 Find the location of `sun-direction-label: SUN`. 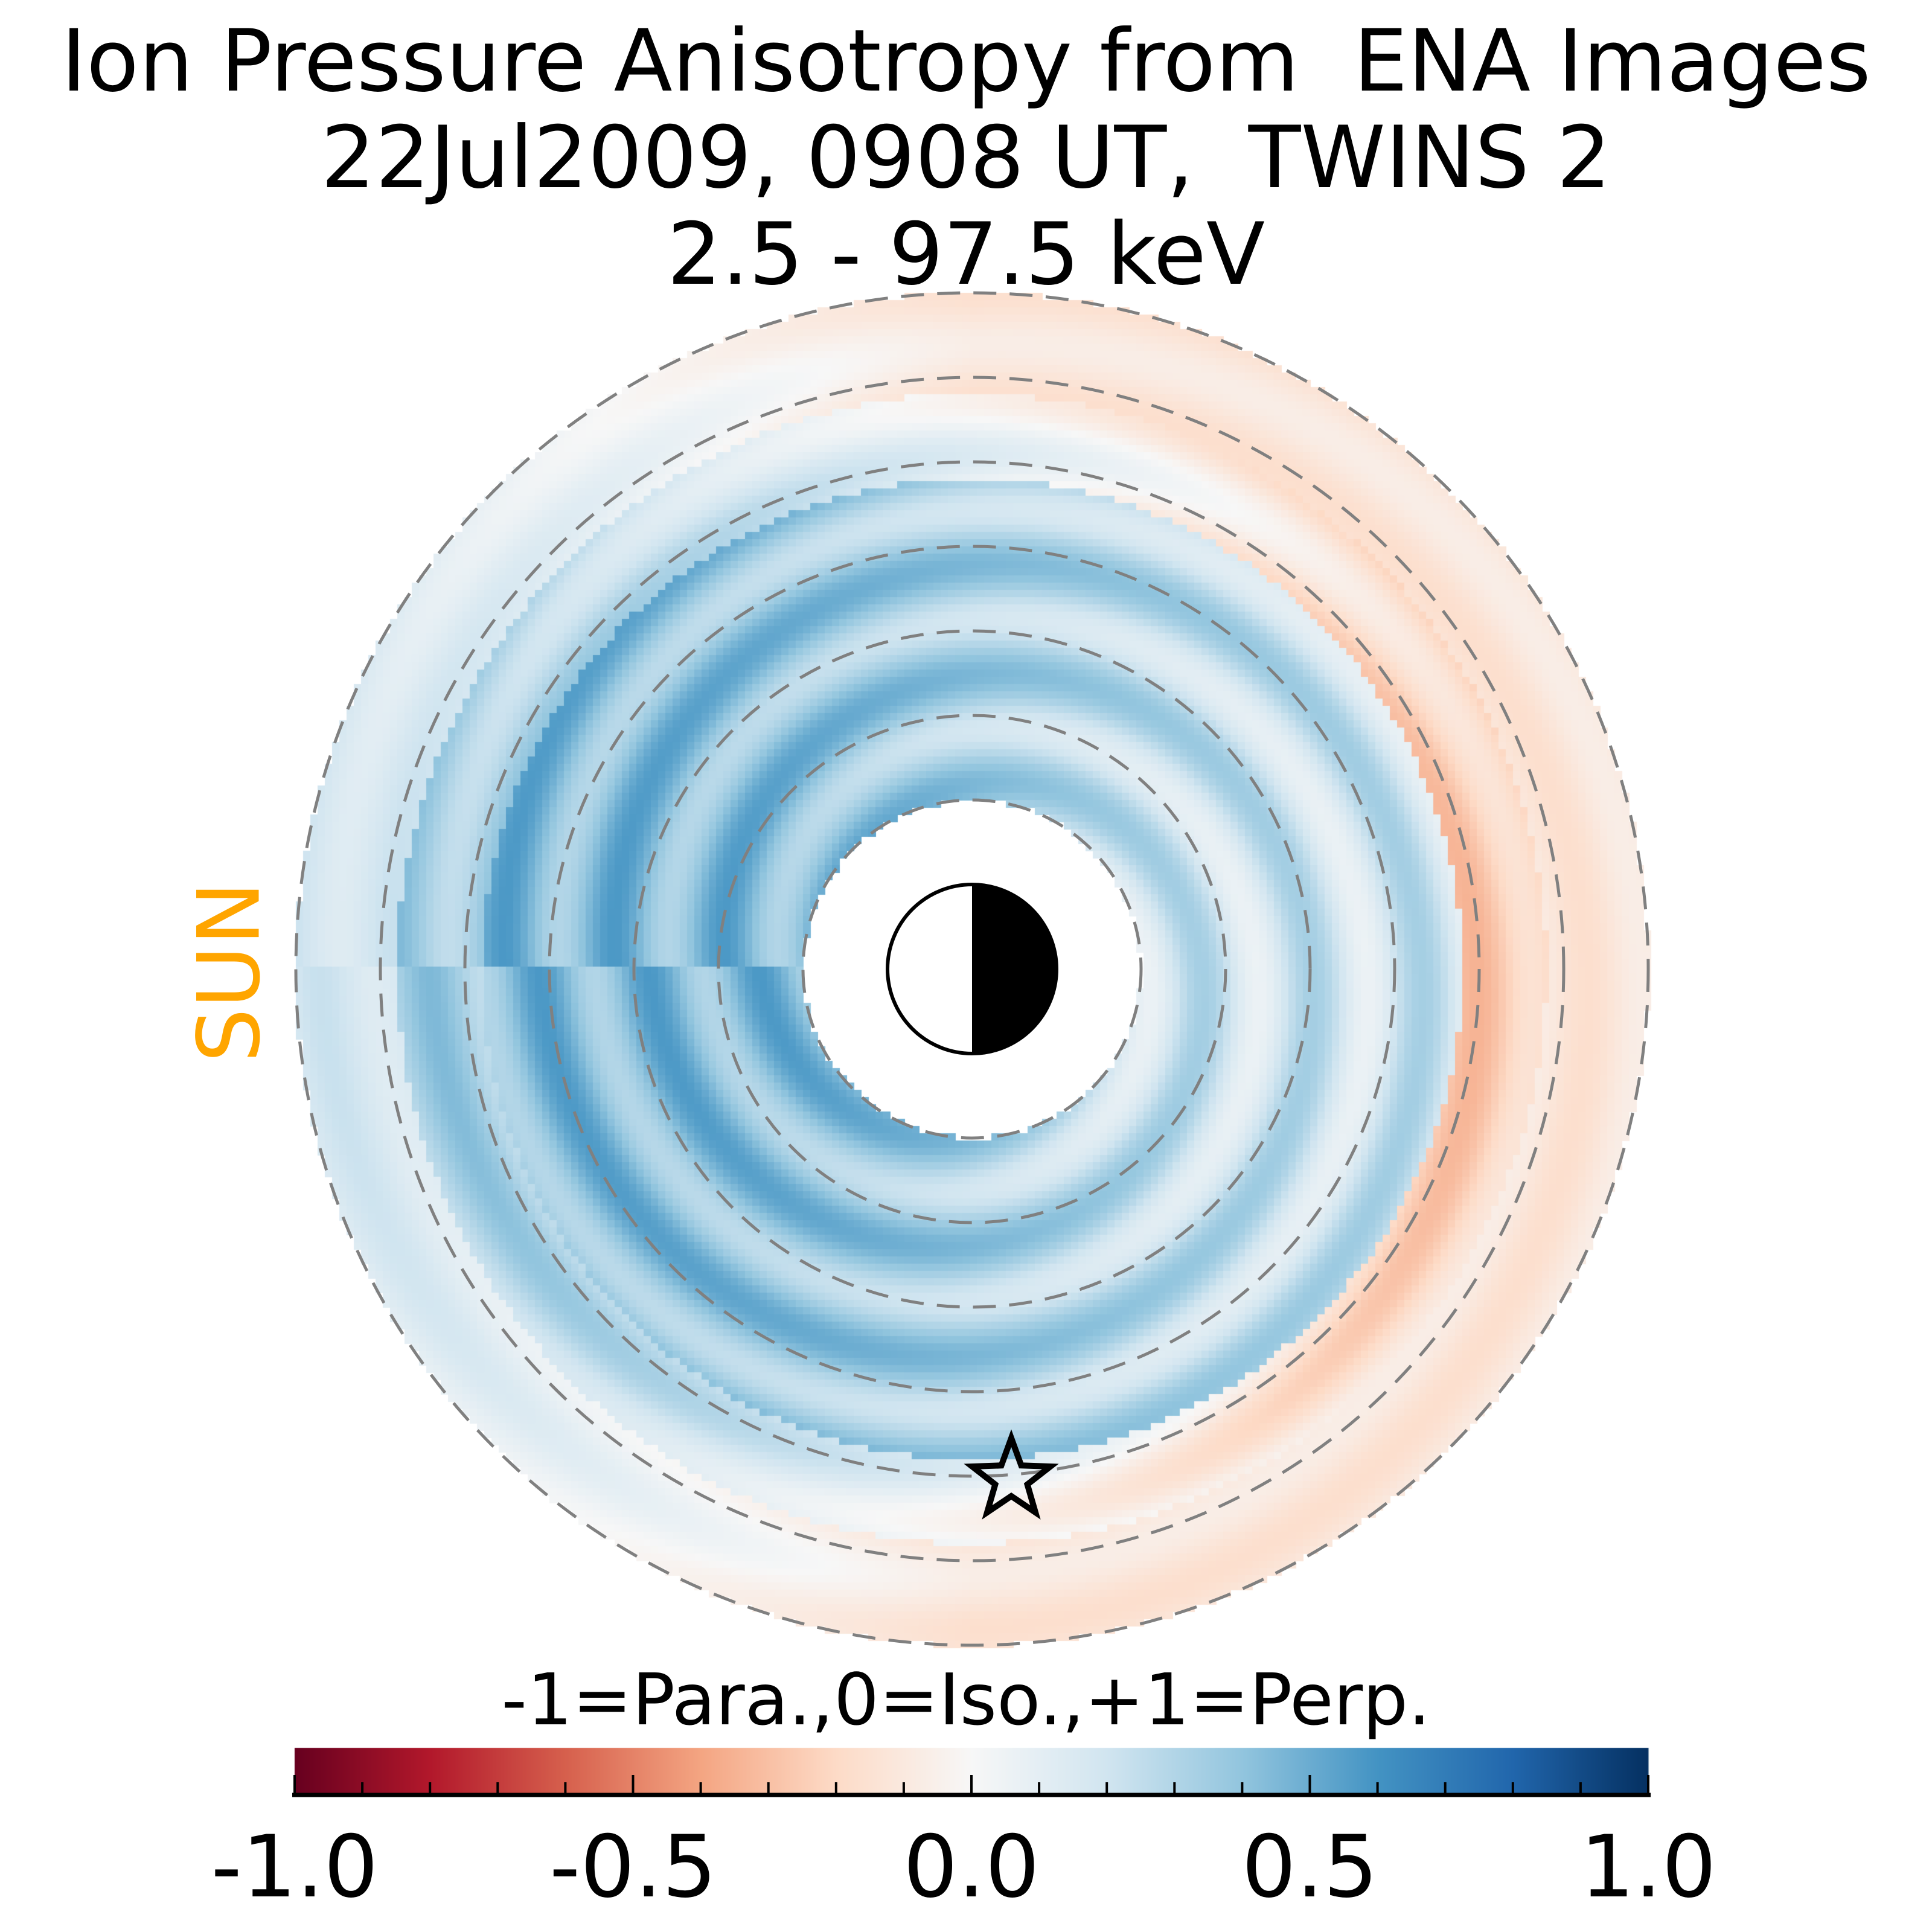

sun-direction-label: SUN is located at coordinates (230, 972).